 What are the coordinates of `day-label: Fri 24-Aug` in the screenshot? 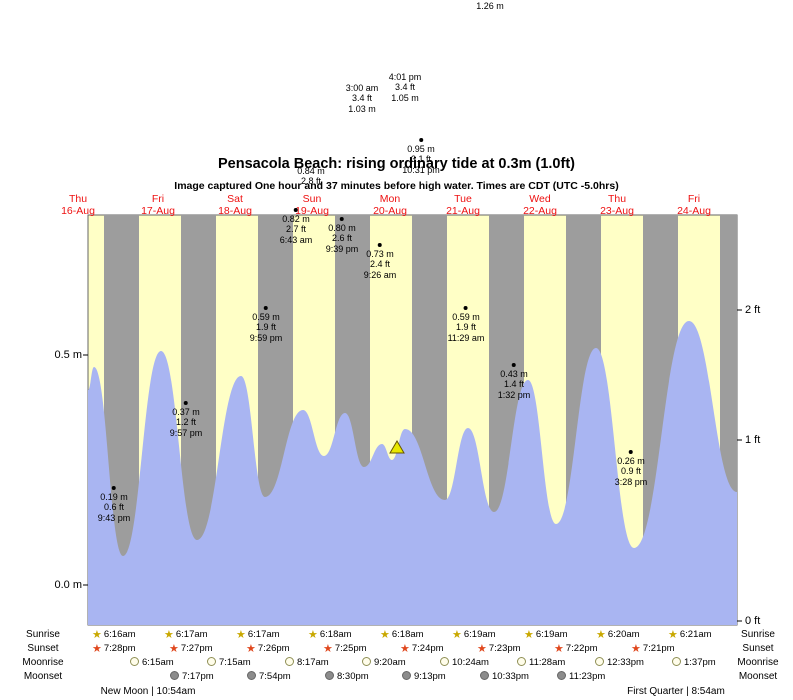 It's located at (694, 205).